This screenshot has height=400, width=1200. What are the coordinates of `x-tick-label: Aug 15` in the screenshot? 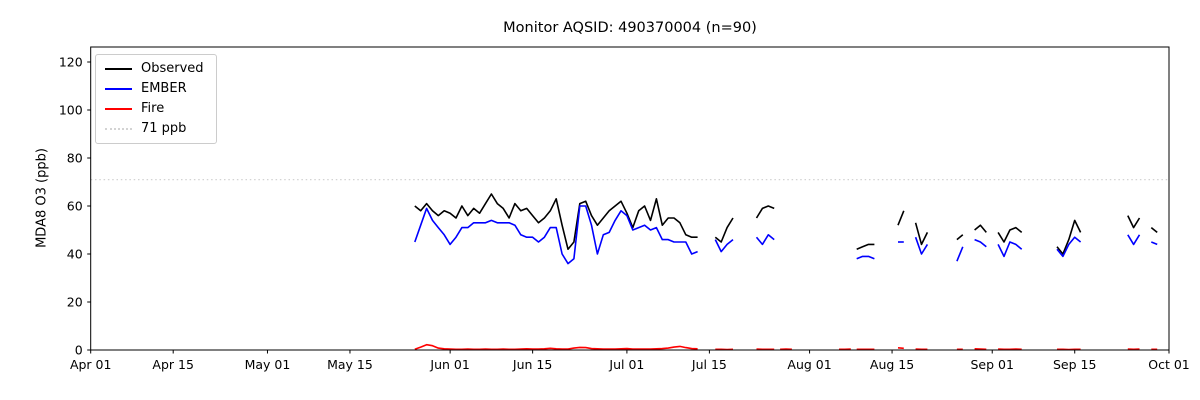 It's located at (892, 364).